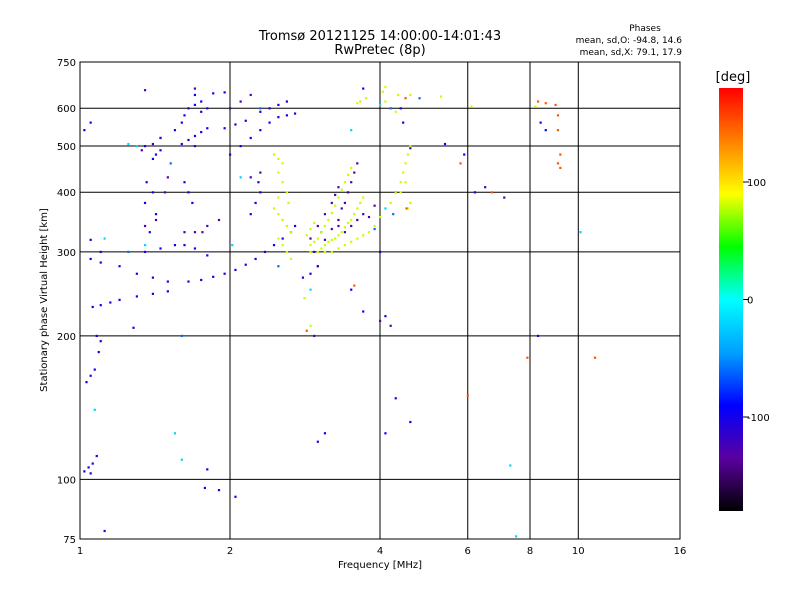 Image resolution: width=800 pixels, height=600 pixels. What do you see at coordinates (66, 253) in the screenshot?
I see `y-tick-label: 300` at bounding box center [66, 253].